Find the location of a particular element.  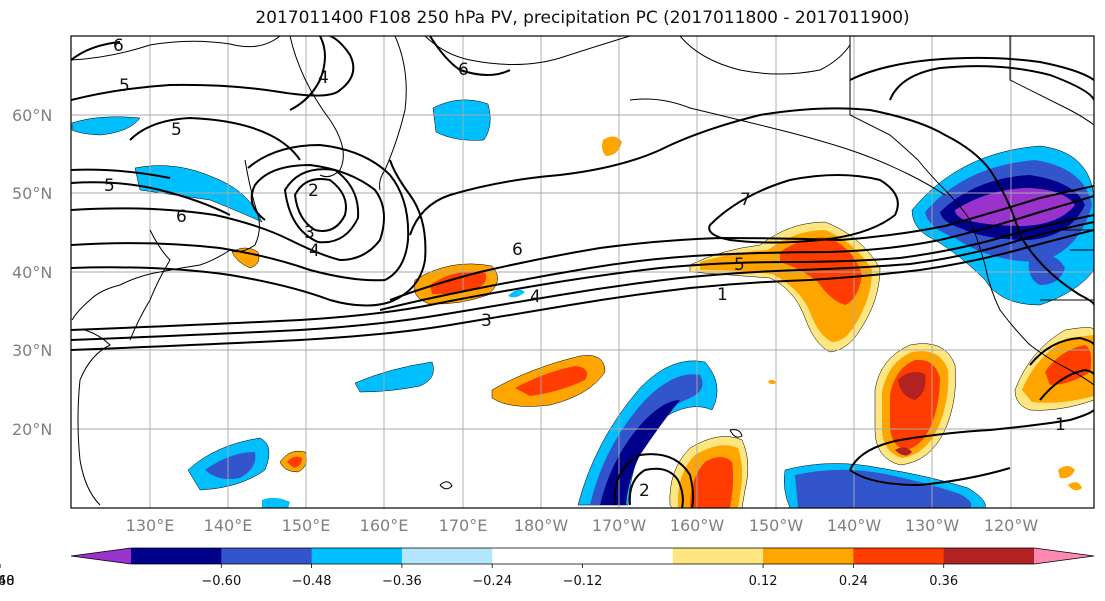

lon-label: 150°W is located at coordinates (776, 525).